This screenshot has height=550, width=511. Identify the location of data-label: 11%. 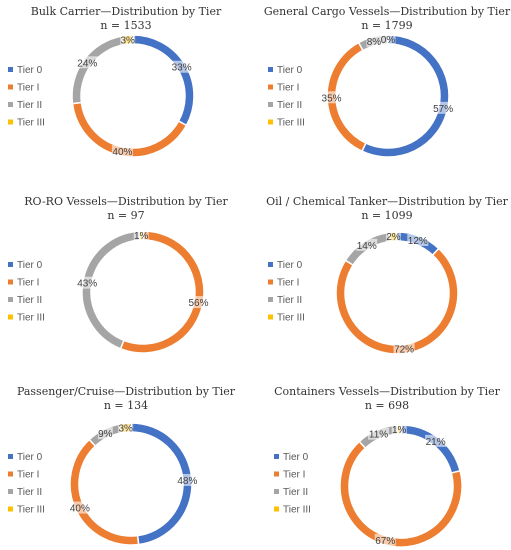
(378, 435).